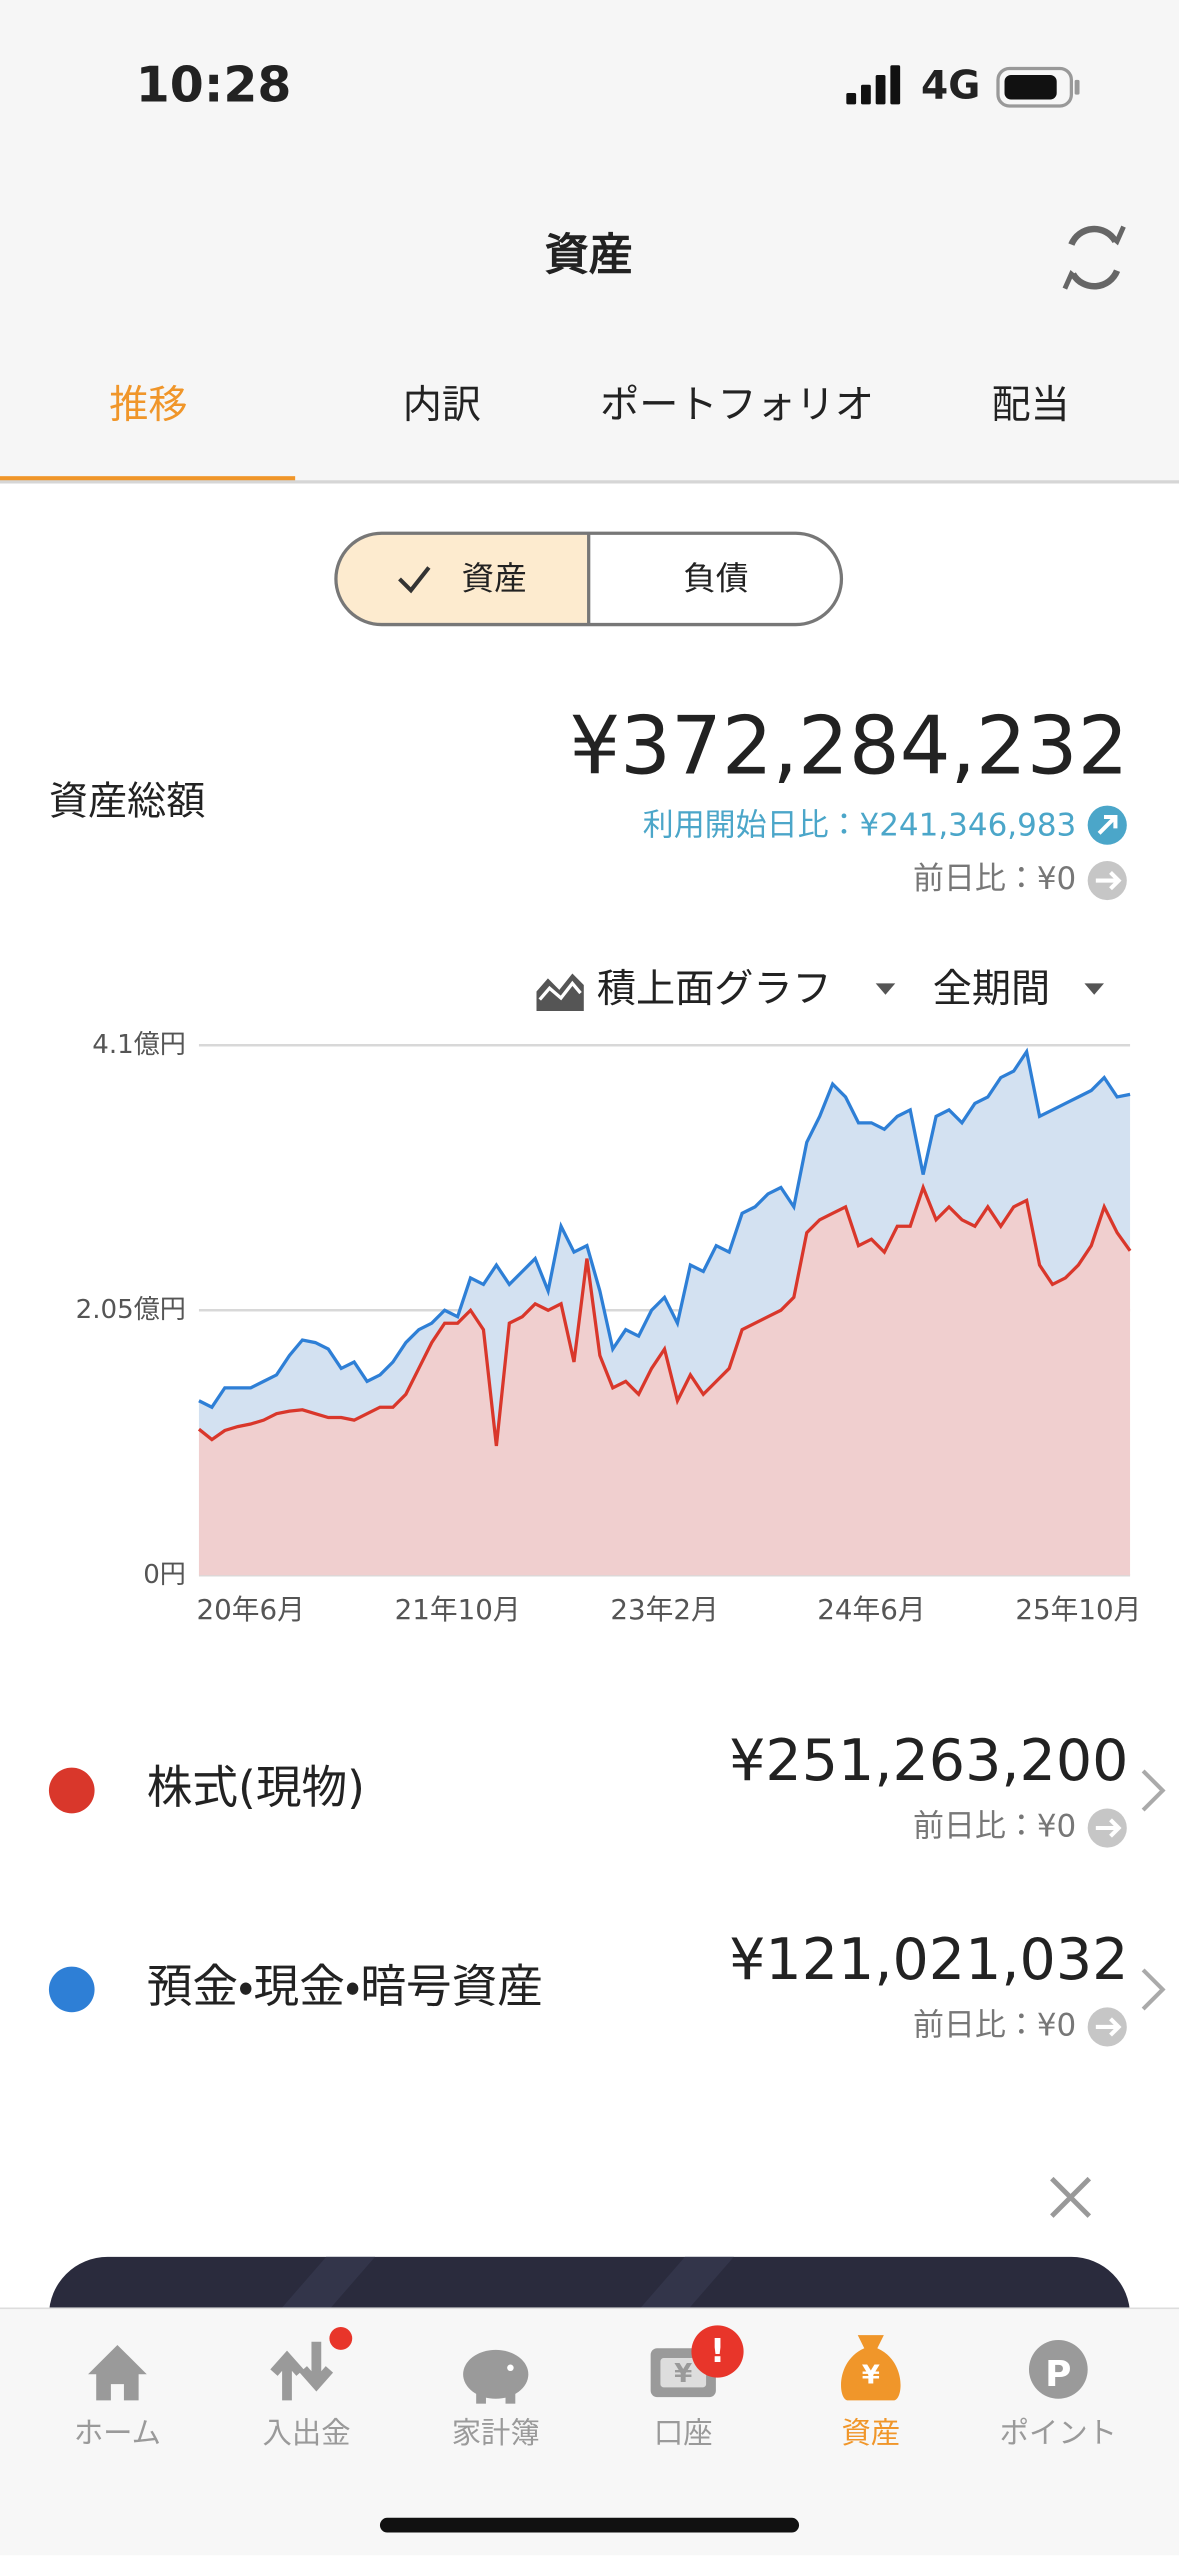 Image resolution: width=1179 pixels, height=2556 pixels. Describe the element at coordinates (148, 479) in the screenshot. I see `tab-indicator` at that location.